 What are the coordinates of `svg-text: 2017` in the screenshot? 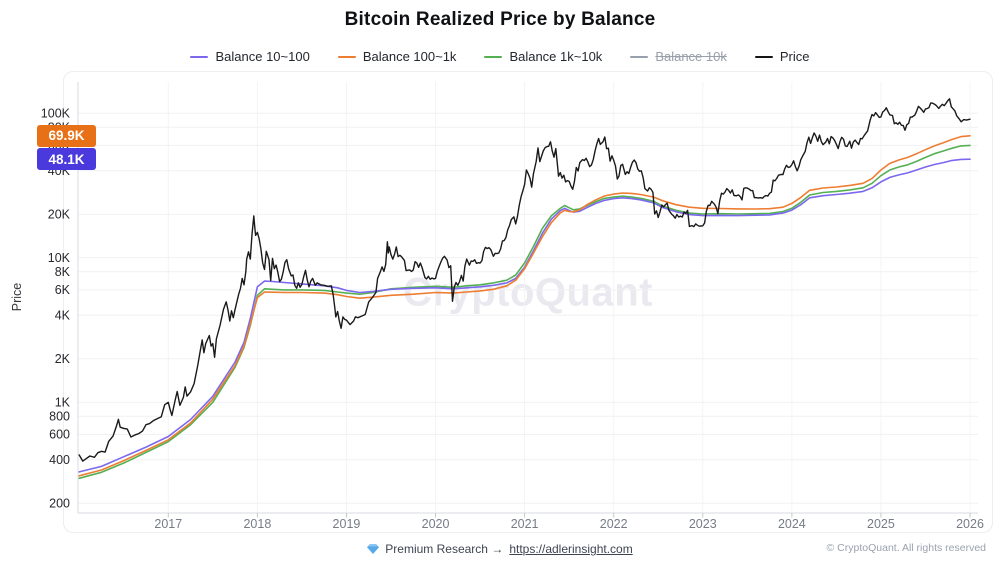 It's located at (168, 524).